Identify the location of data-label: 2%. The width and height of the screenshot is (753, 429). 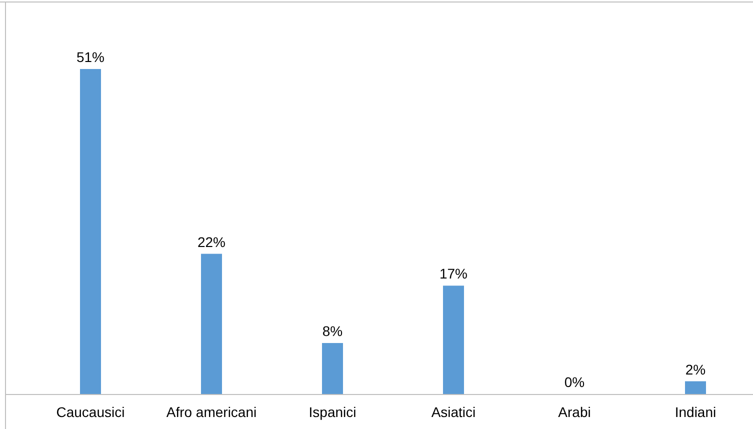
(695, 369).